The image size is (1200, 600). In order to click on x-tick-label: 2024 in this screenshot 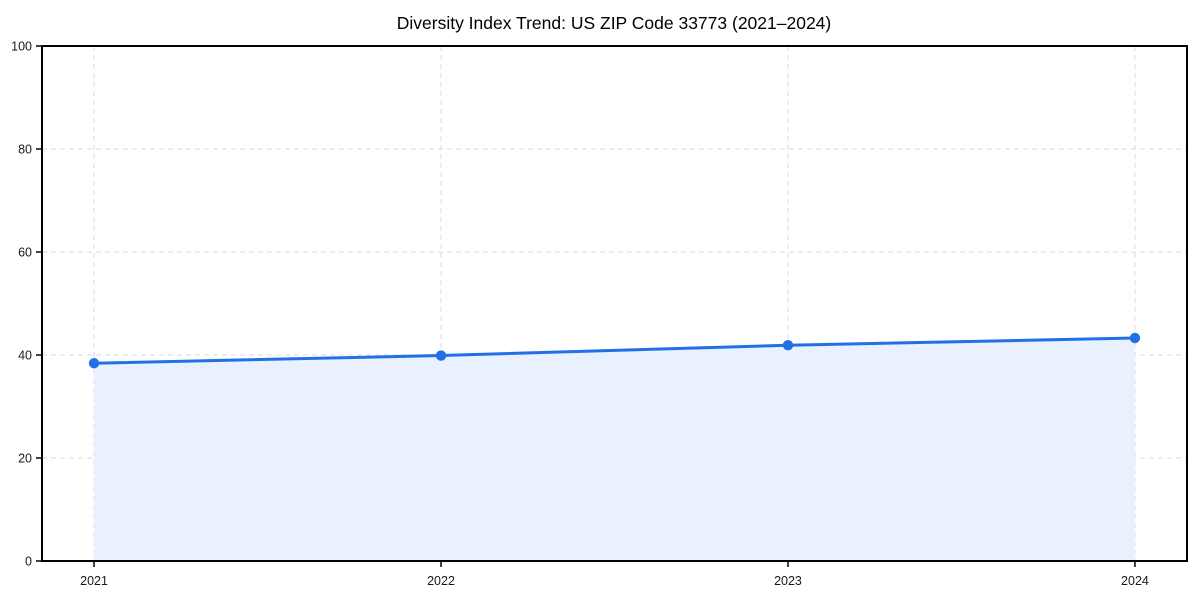, I will do `click(1135, 581)`.